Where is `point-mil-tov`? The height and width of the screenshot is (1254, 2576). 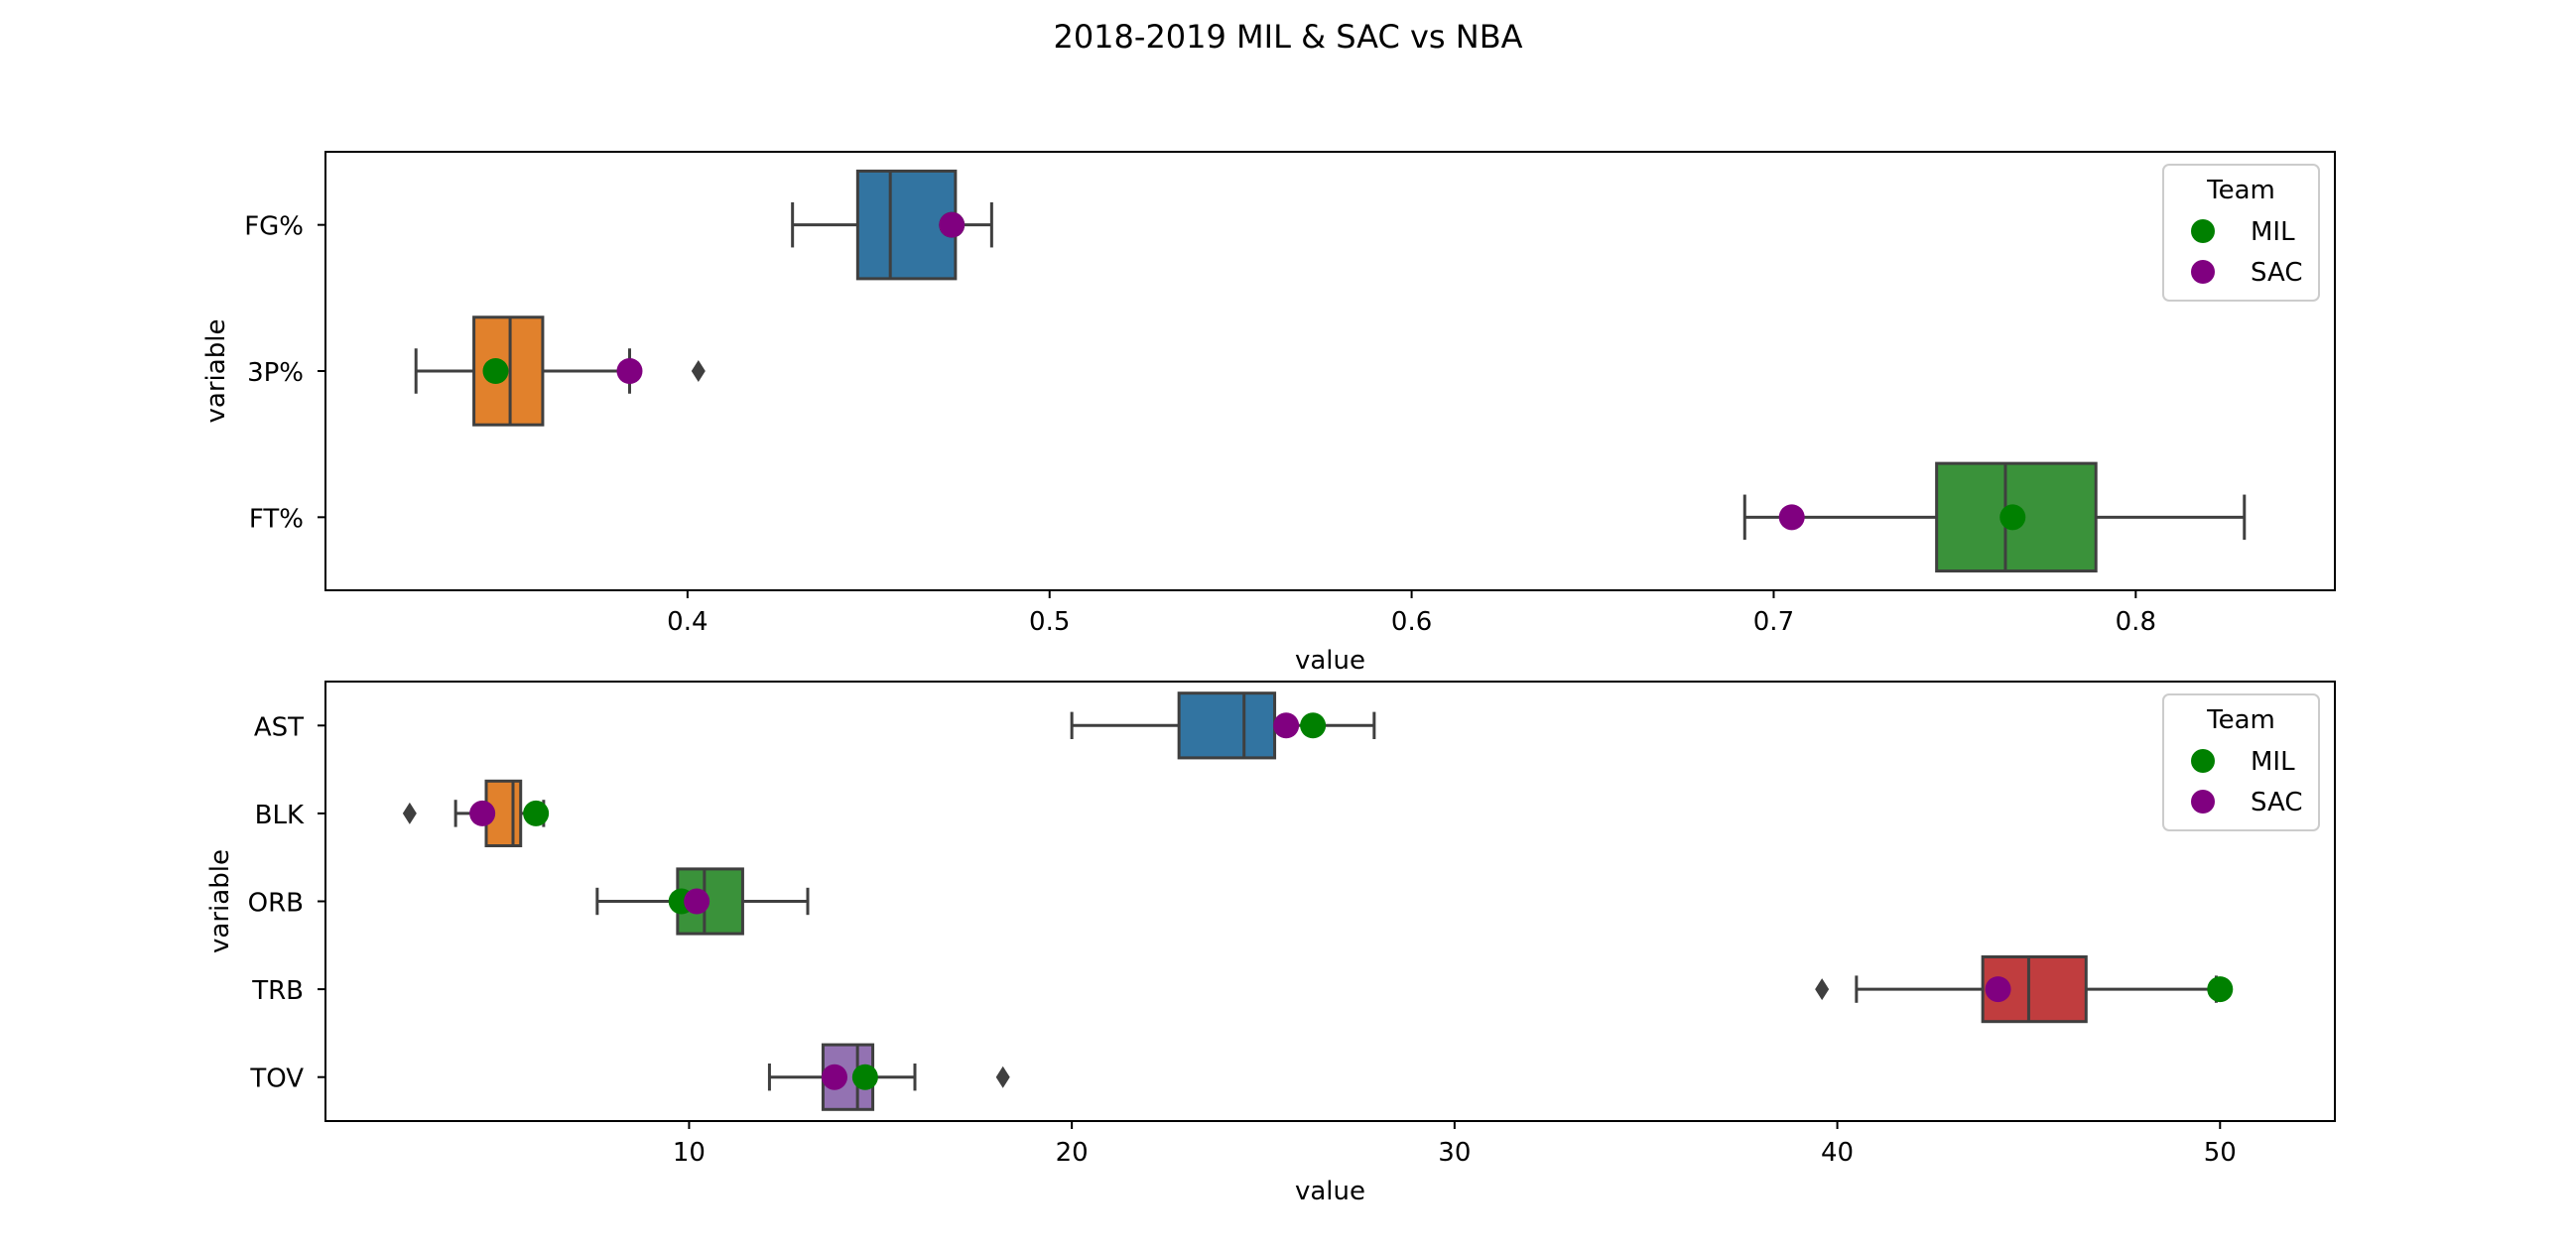
point-mil-tov is located at coordinates (865, 1077).